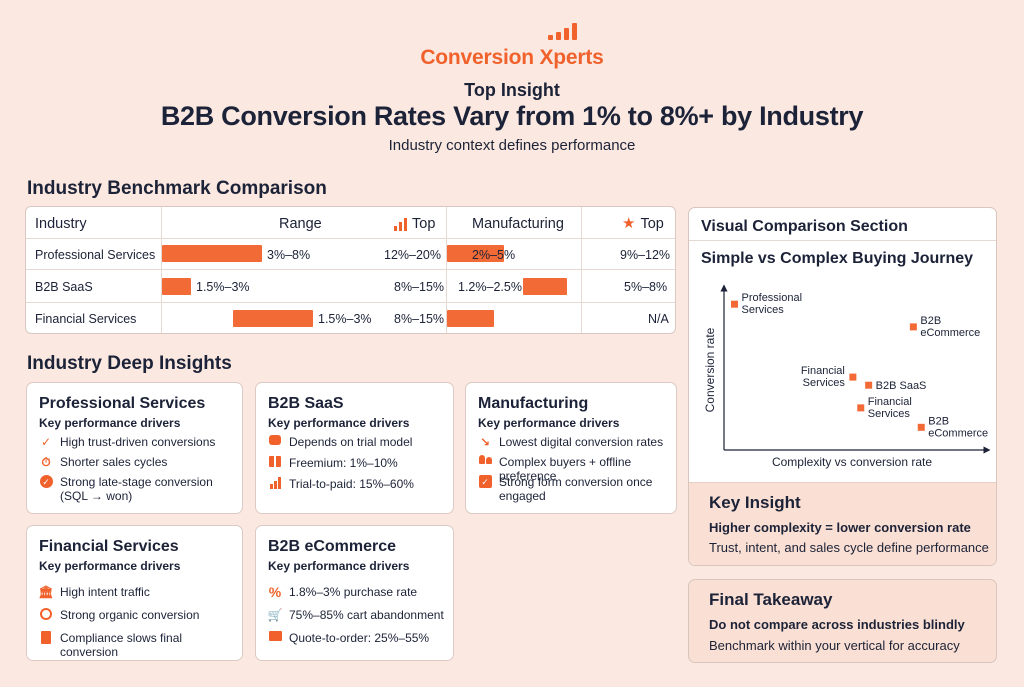  I want to click on divider, so click(842, 240).